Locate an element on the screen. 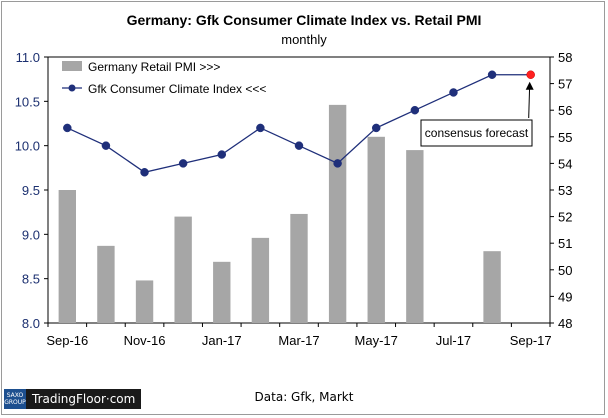  x-axis-label: May-17 is located at coordinates (376, 340).